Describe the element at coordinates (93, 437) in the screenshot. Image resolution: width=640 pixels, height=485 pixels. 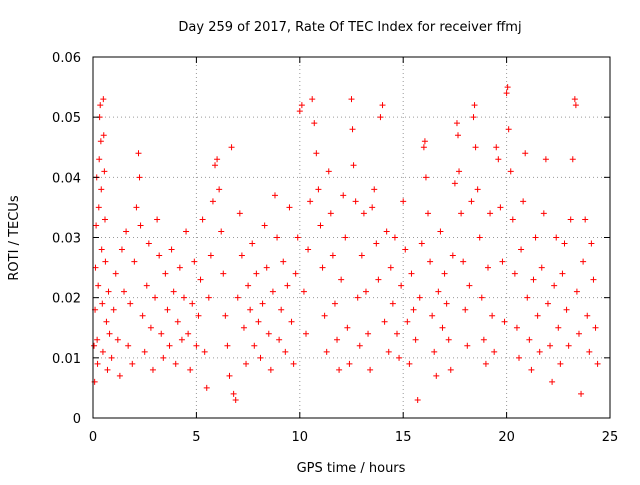
I see `x-tick-label: 0` at that location.